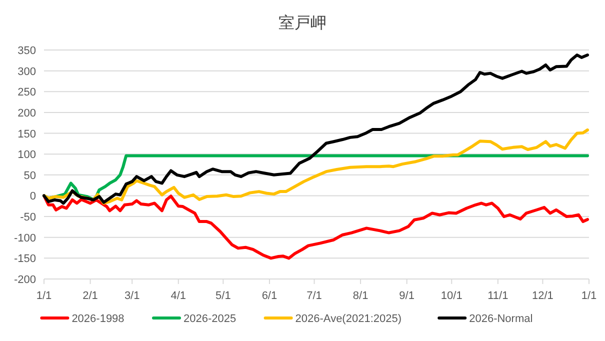 The height and width of the screenshot is (341, 605). What do you see at coordinates (25, 238) in the screenshot?
I see `y-tick-label: -100` at bounding box center [25, 238].